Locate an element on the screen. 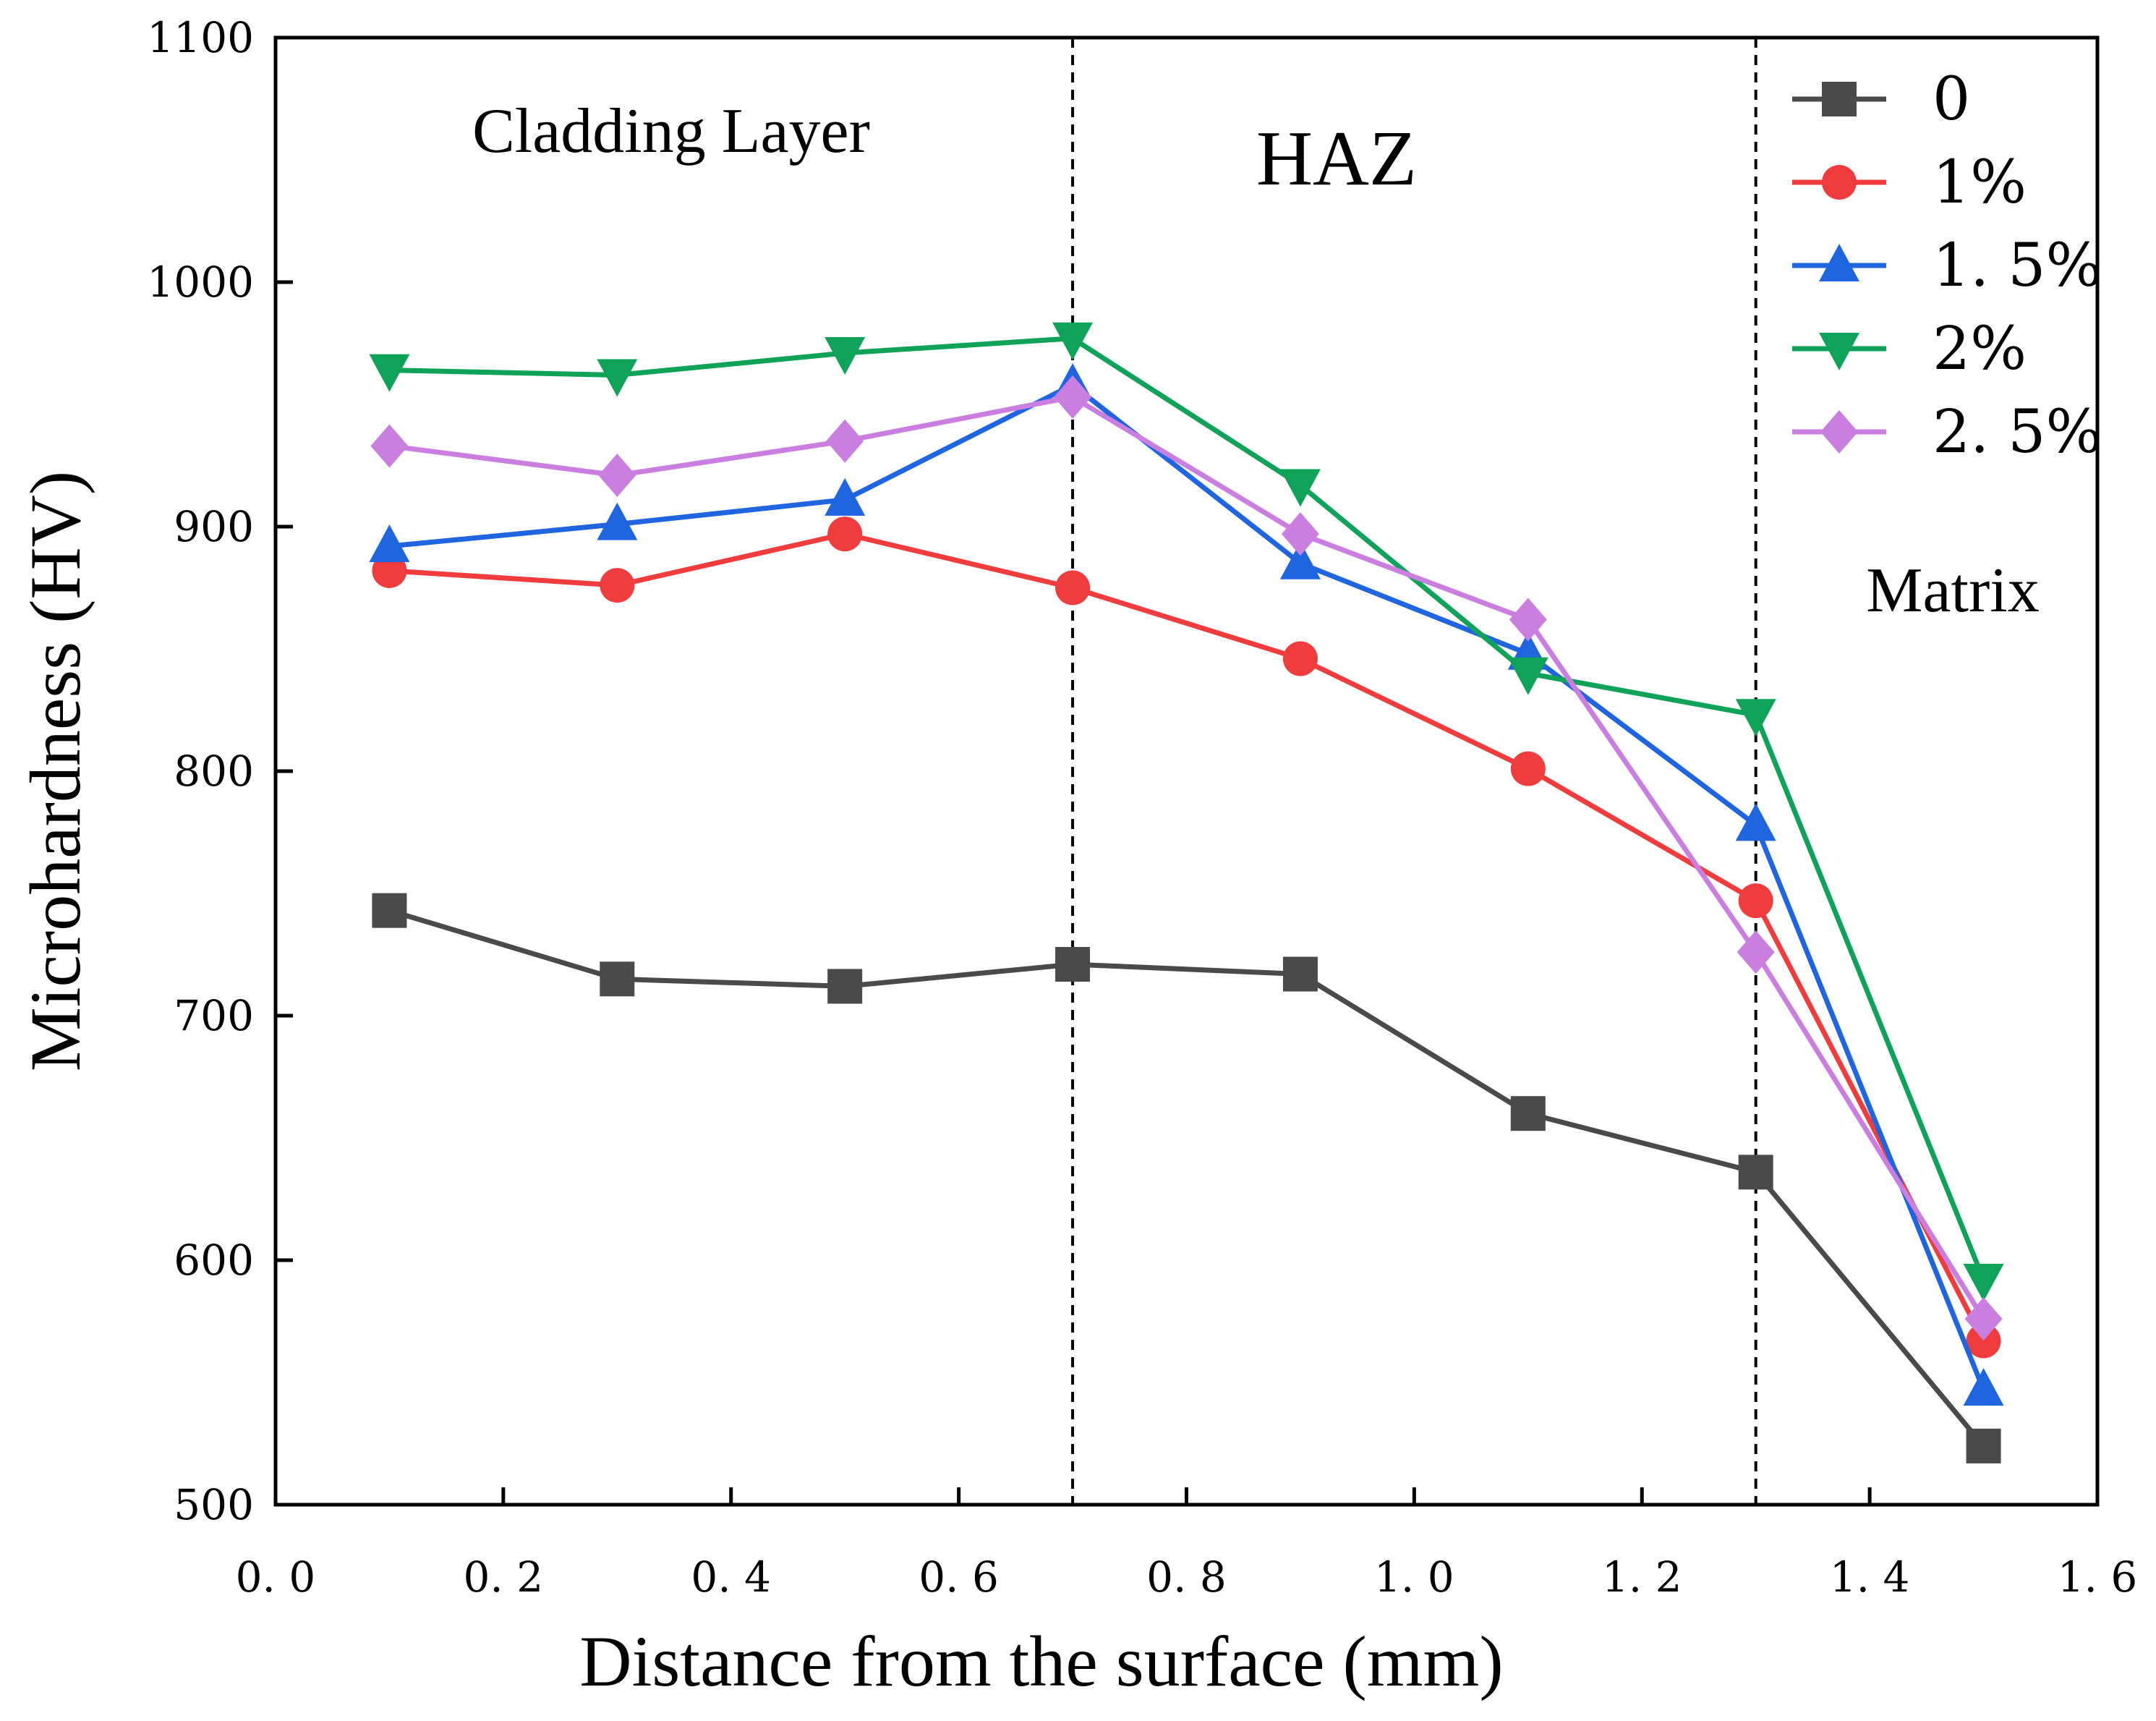 This screenshot has height=1721, width=2156. x-tick-label: 0. 2 is located at coordinates (504, 1577).